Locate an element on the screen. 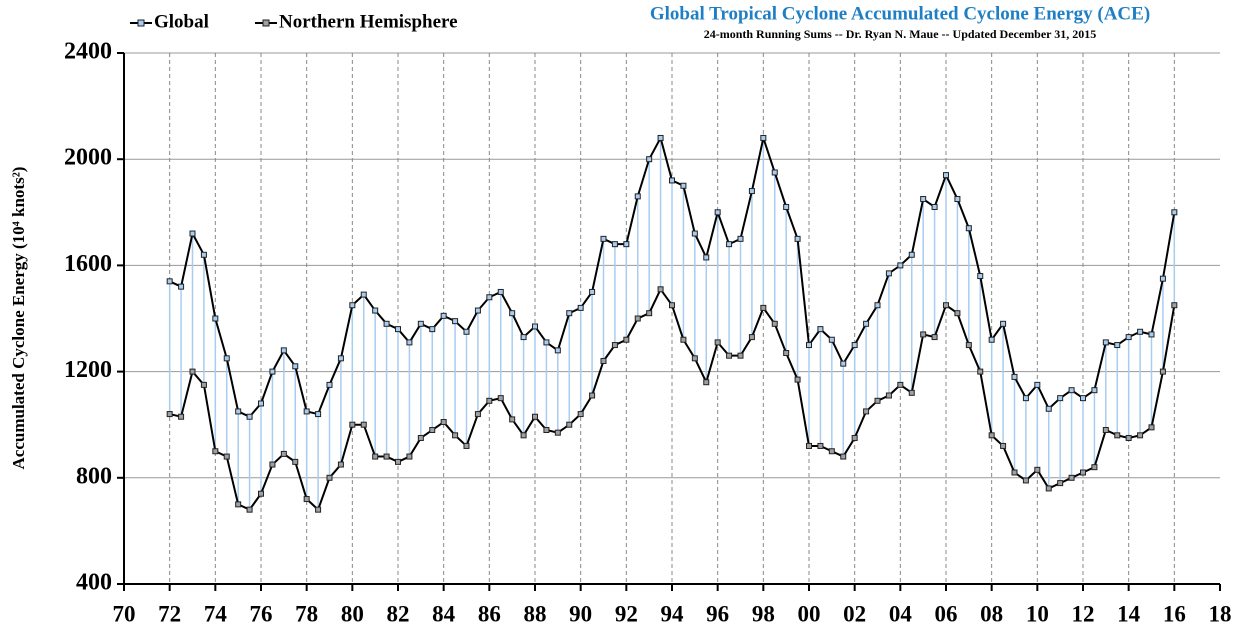  y-tick-label: 1200 is located at coordinates (88, 370).